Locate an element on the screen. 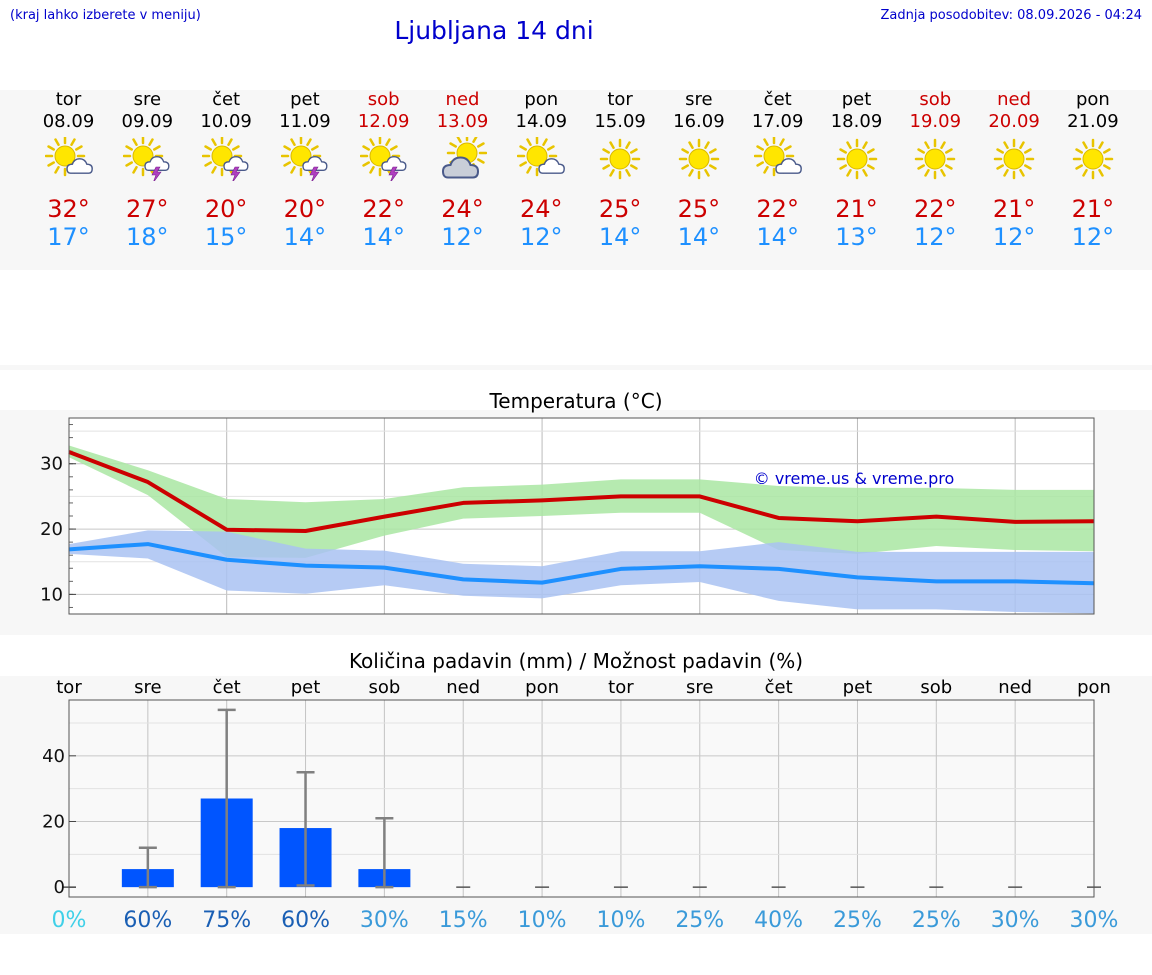 The width and height of the screenshot is (1152, 975). day-name: čet is located at coordinates (226, 99).